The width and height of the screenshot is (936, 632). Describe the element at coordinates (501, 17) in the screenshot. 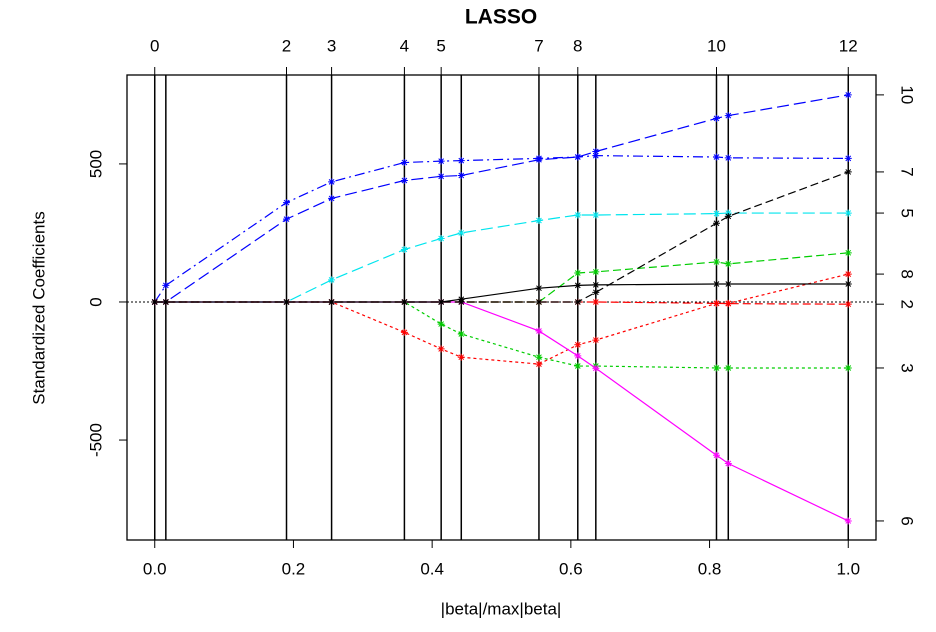

I see `chart-title: LASSO` at that location.